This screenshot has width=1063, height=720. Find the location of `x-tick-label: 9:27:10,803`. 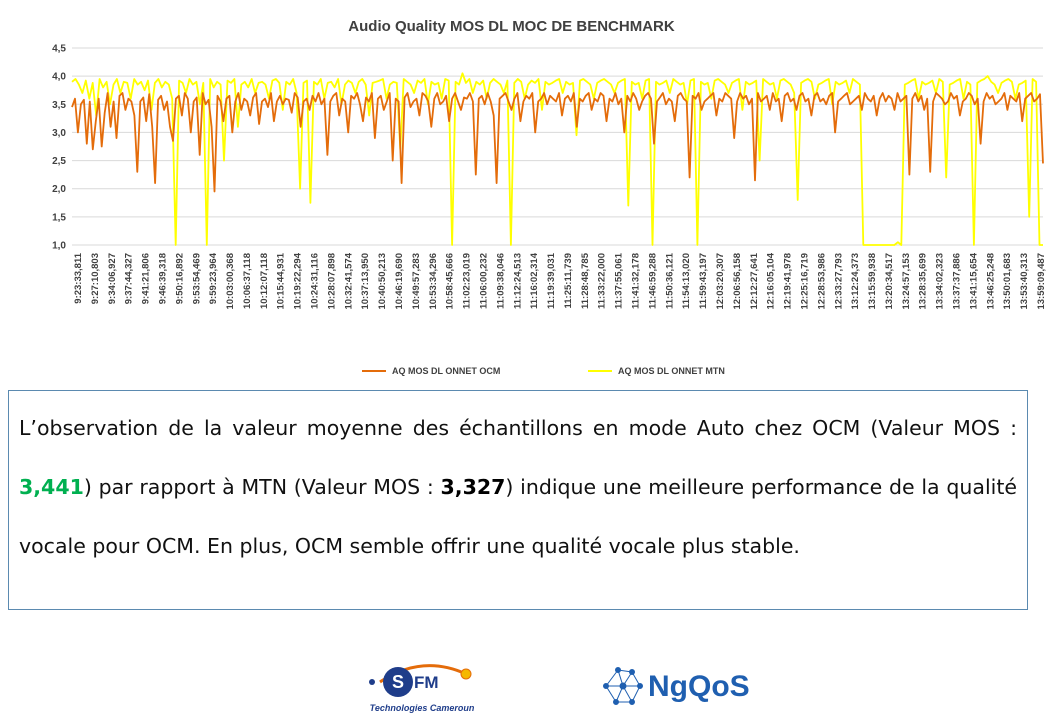

x-tick-label: 9:27:10,803 is located at coordinates (95, 278).